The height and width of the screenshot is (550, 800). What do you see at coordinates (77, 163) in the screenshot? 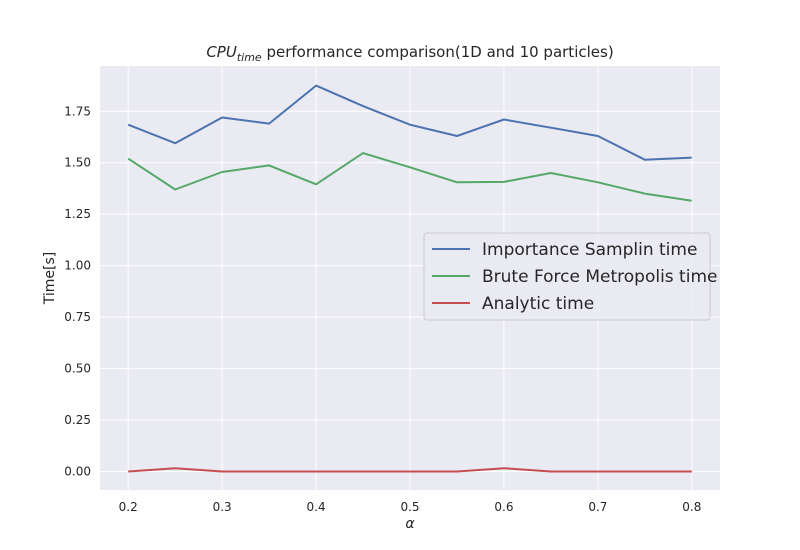
I see `y-tick-label: 1.50` at bounding box center [77, 163].